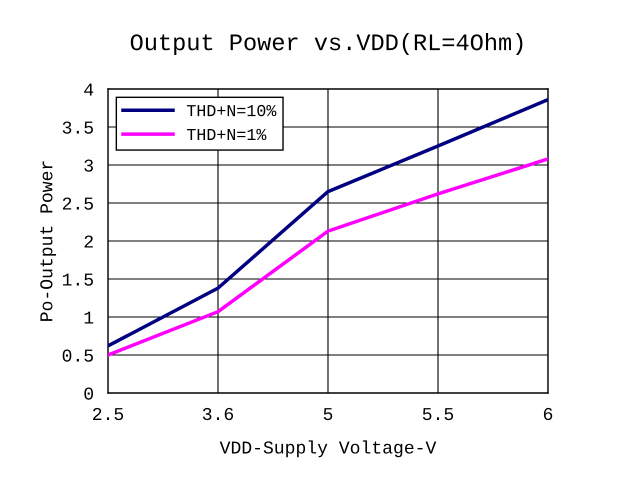 This screenshot has width=618, height=493. Describe the element at coordinates (88, 393) in the screenshot. I see `y-tick-label: 0` at that location.